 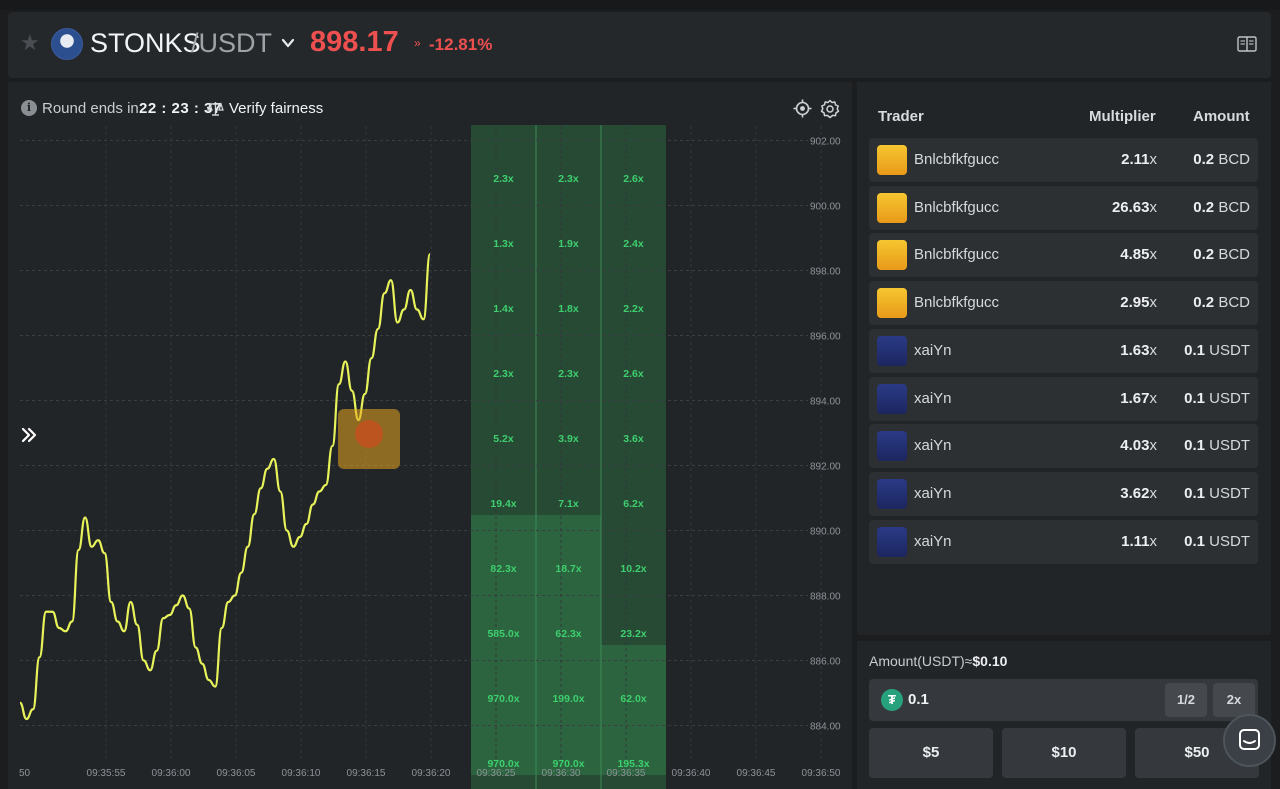 What do you see at coordinates (369, 439) in the screenshot?
I see `player-marker` at bounding box center [369, 439].